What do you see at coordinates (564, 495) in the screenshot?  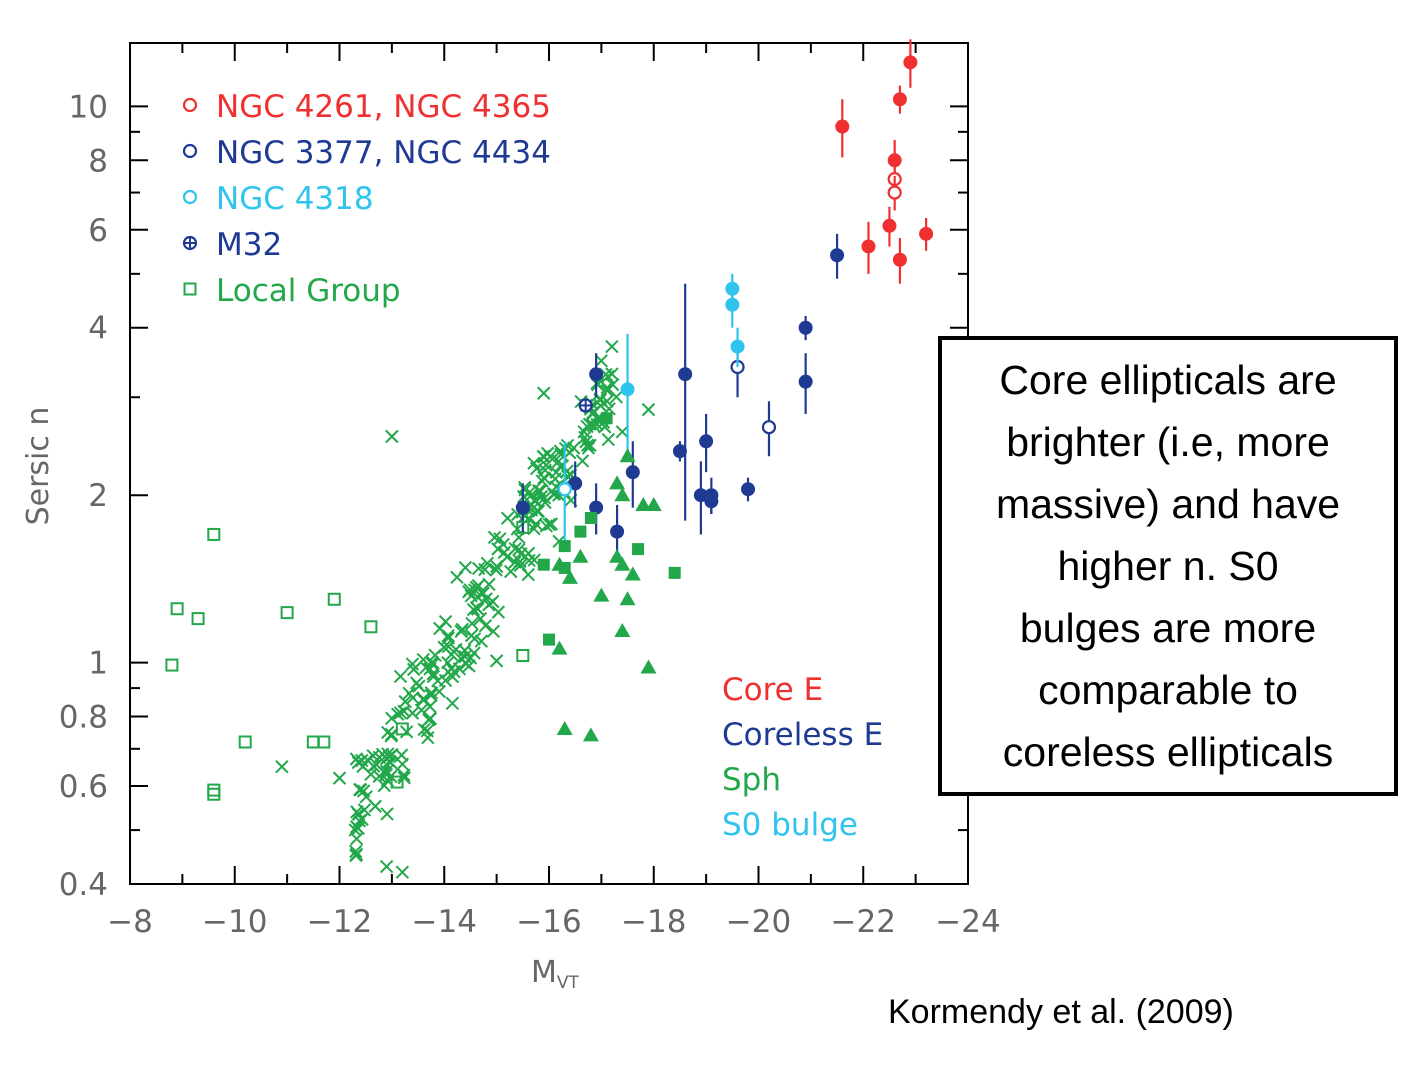 I see `series-s0-bulge` at bounding box center [564, 495].